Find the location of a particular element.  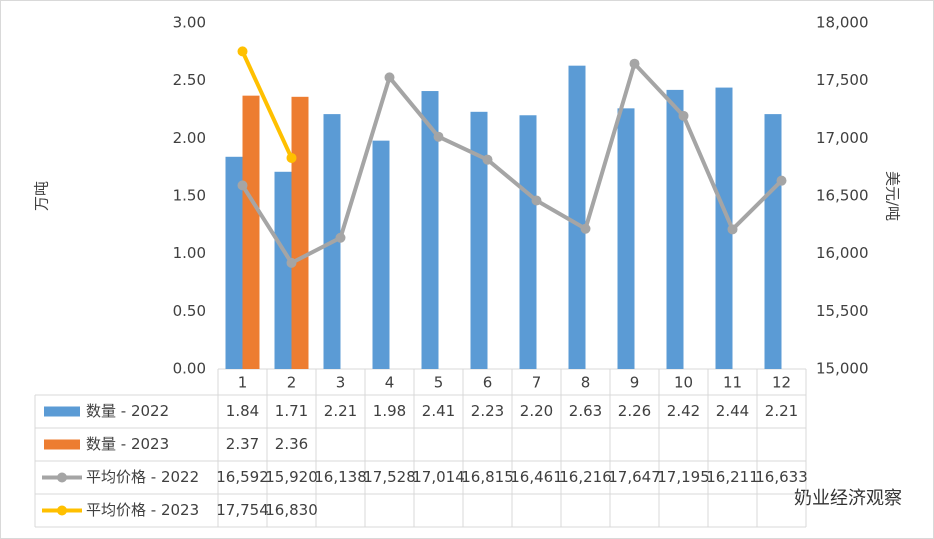

table-value: 17,647 is located at coordinates (634, 477).